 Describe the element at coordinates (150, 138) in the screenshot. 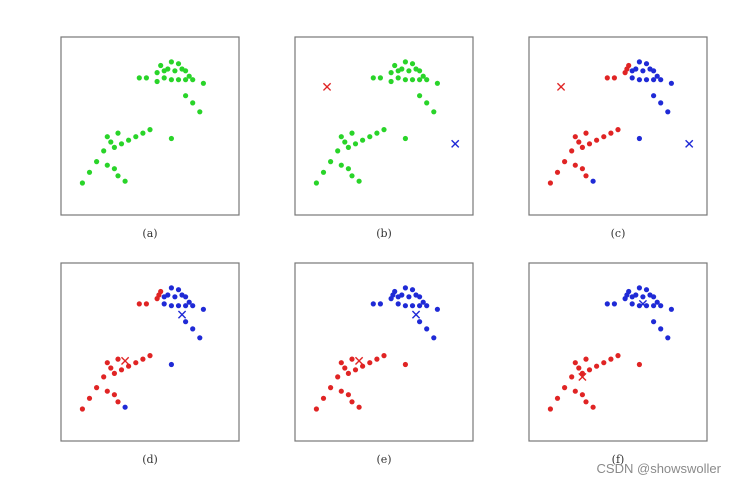

I see `panel-1: (a)` at that location.